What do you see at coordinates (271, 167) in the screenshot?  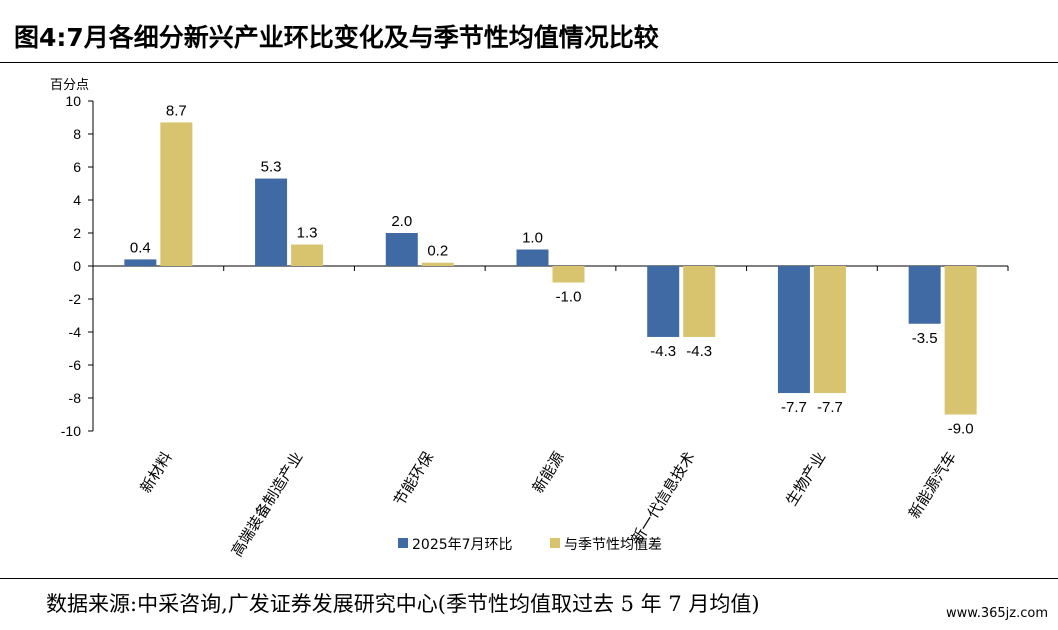 I see `data-label: 5.3` at bounding box center [271, 167].